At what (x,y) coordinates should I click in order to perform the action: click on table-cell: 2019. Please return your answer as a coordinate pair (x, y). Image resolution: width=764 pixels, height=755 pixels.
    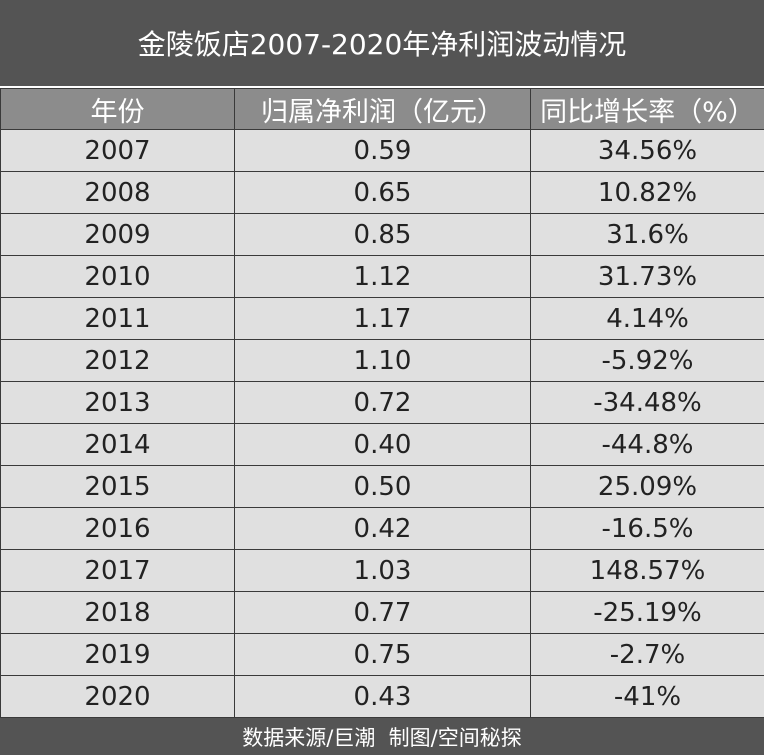
    Looking at the image, I should click on (117, 654).